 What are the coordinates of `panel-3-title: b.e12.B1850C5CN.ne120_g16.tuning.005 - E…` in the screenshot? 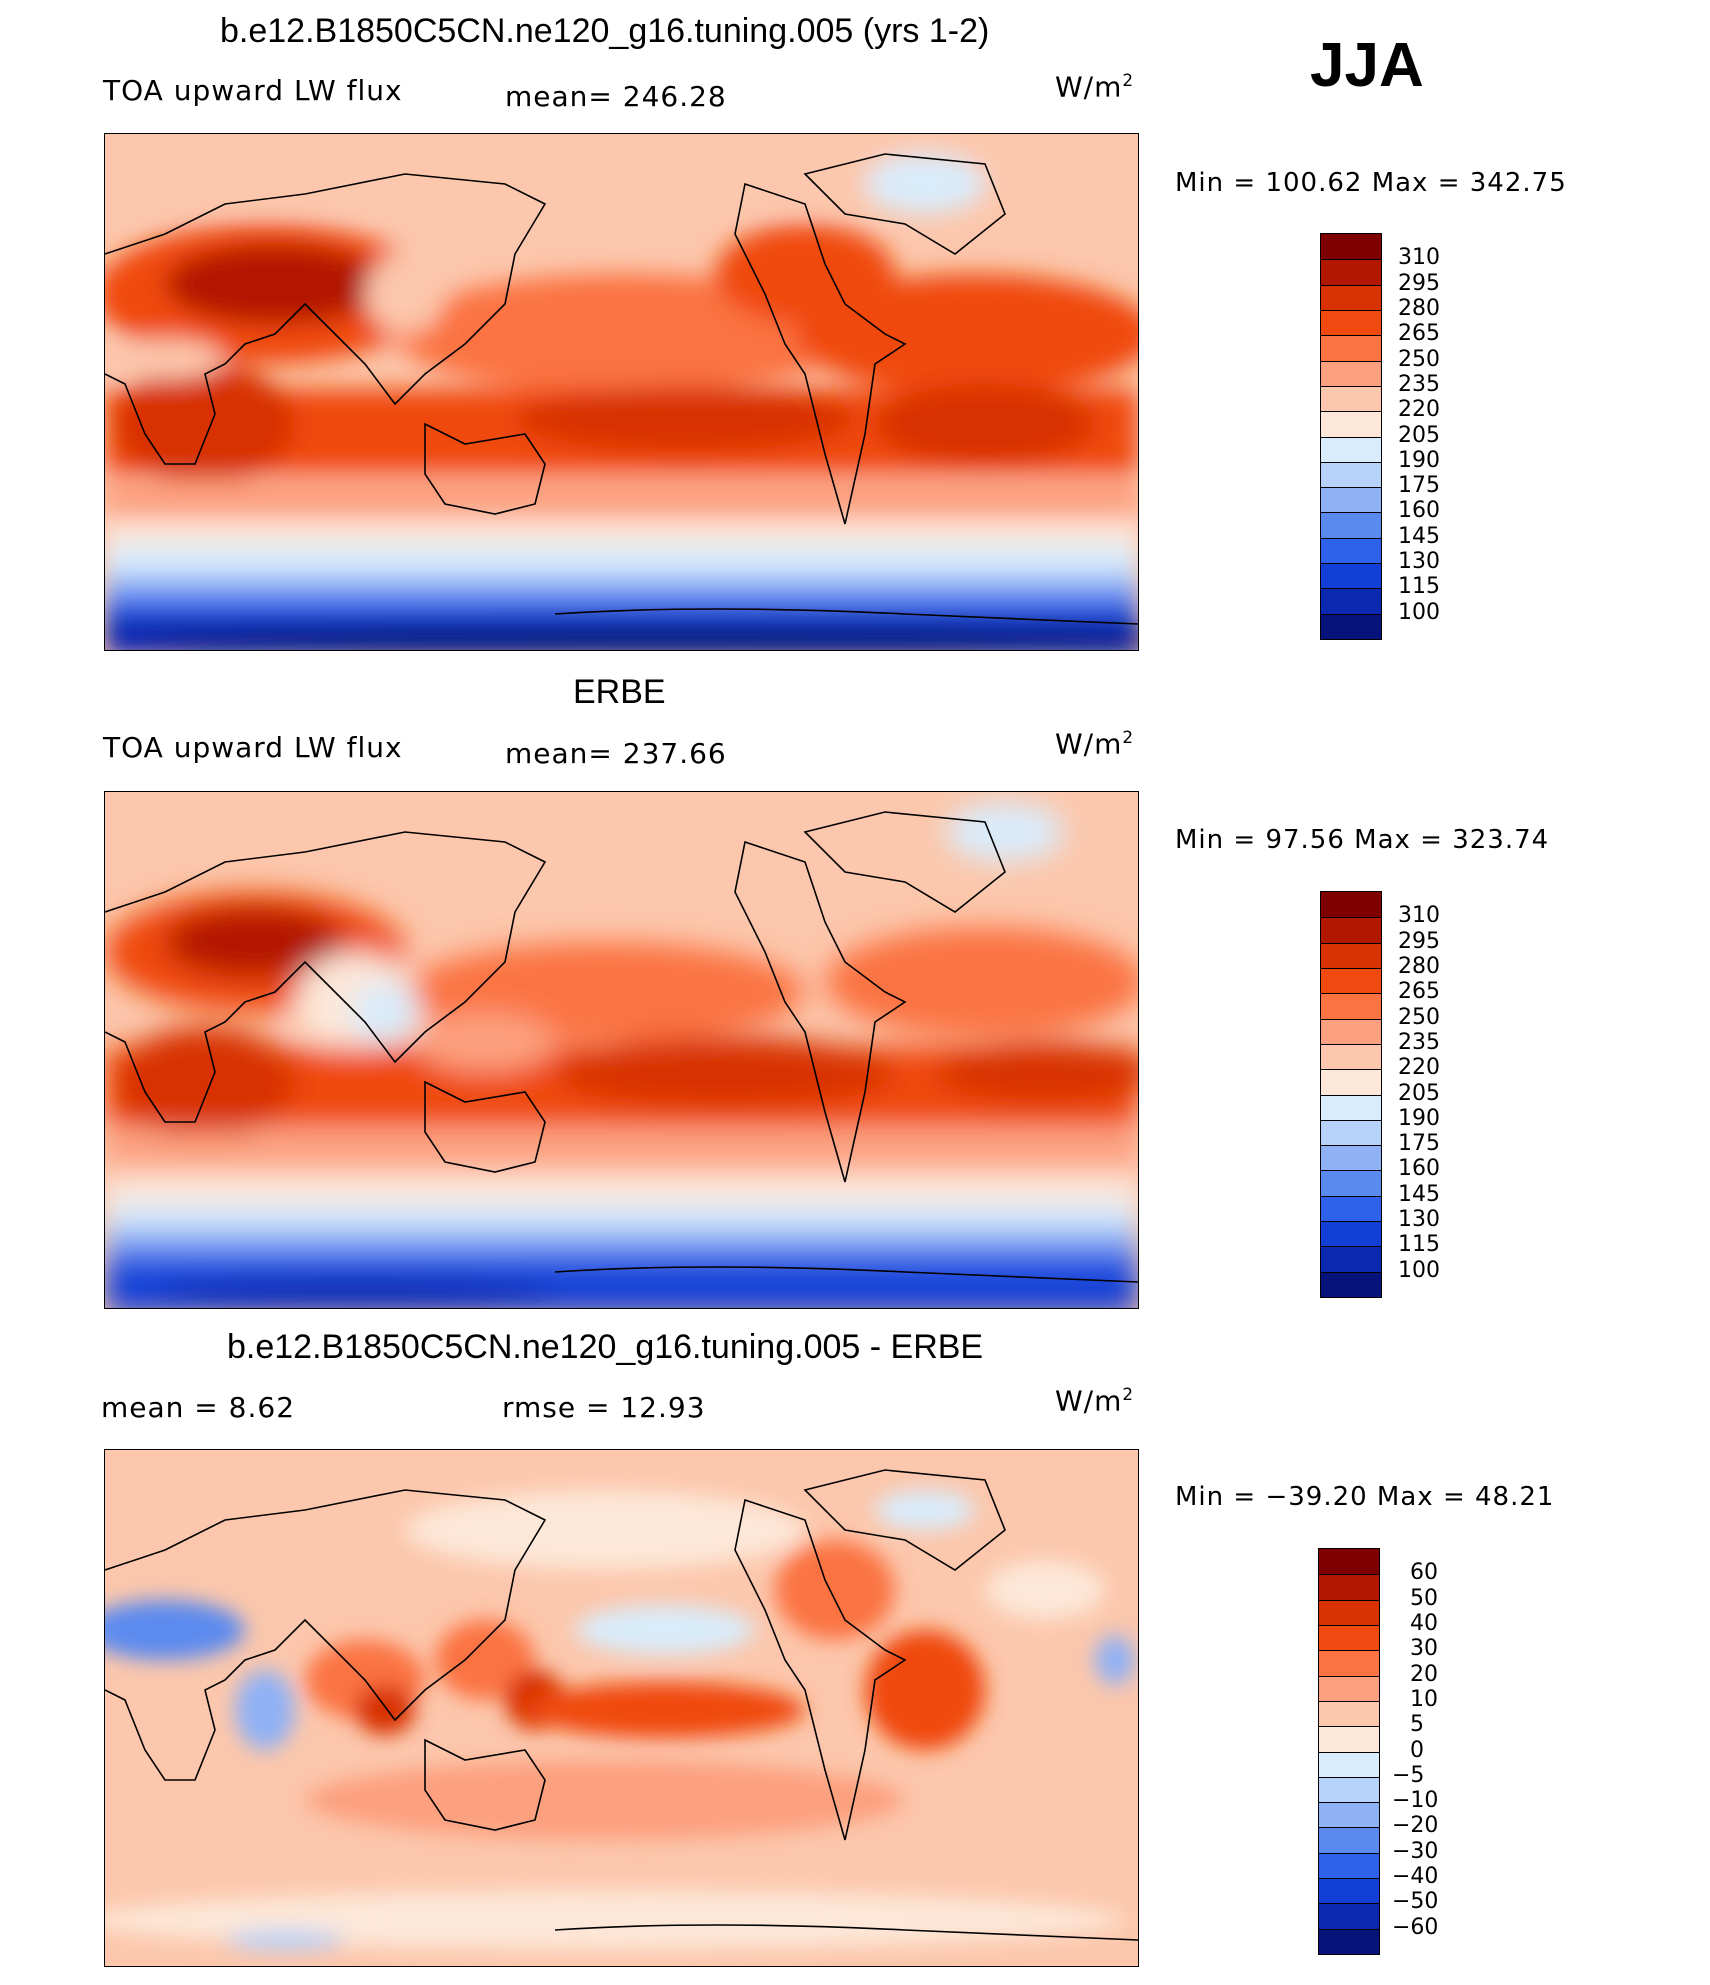 It's located at (605, 1347).